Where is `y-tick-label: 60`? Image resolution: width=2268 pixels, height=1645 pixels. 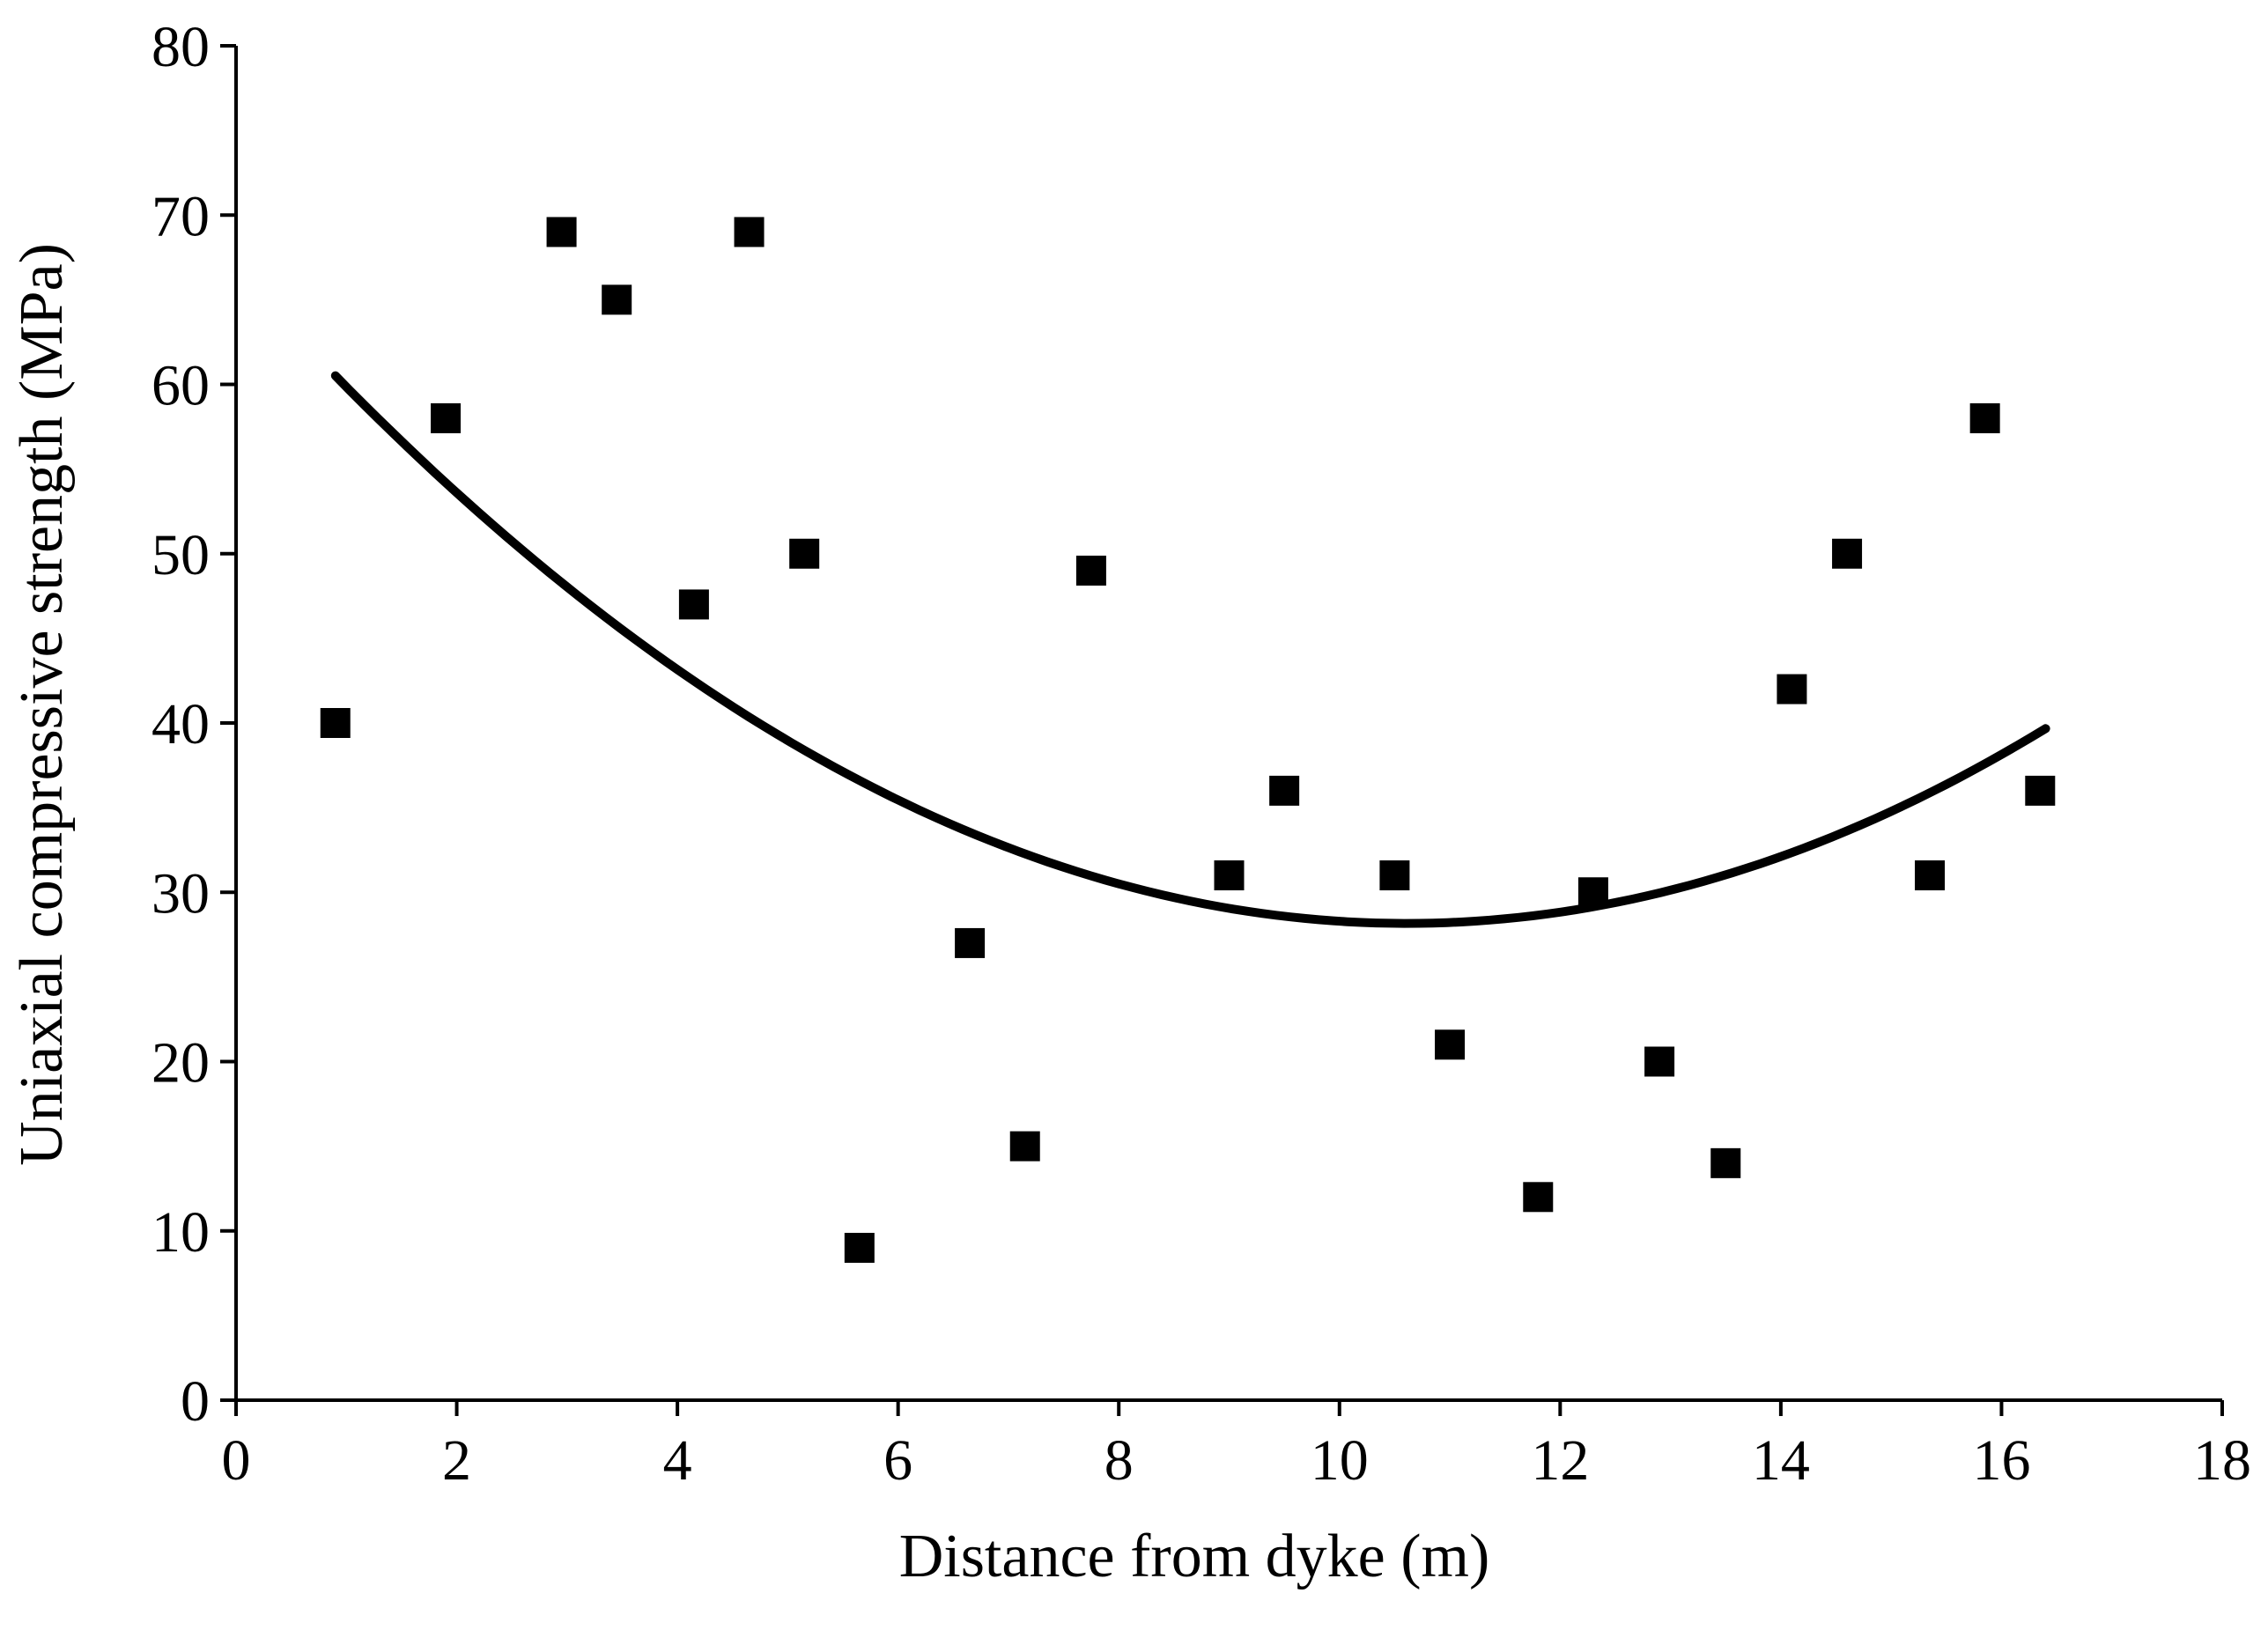
y-tick-label: 60 is located at coordinates (181, 386).